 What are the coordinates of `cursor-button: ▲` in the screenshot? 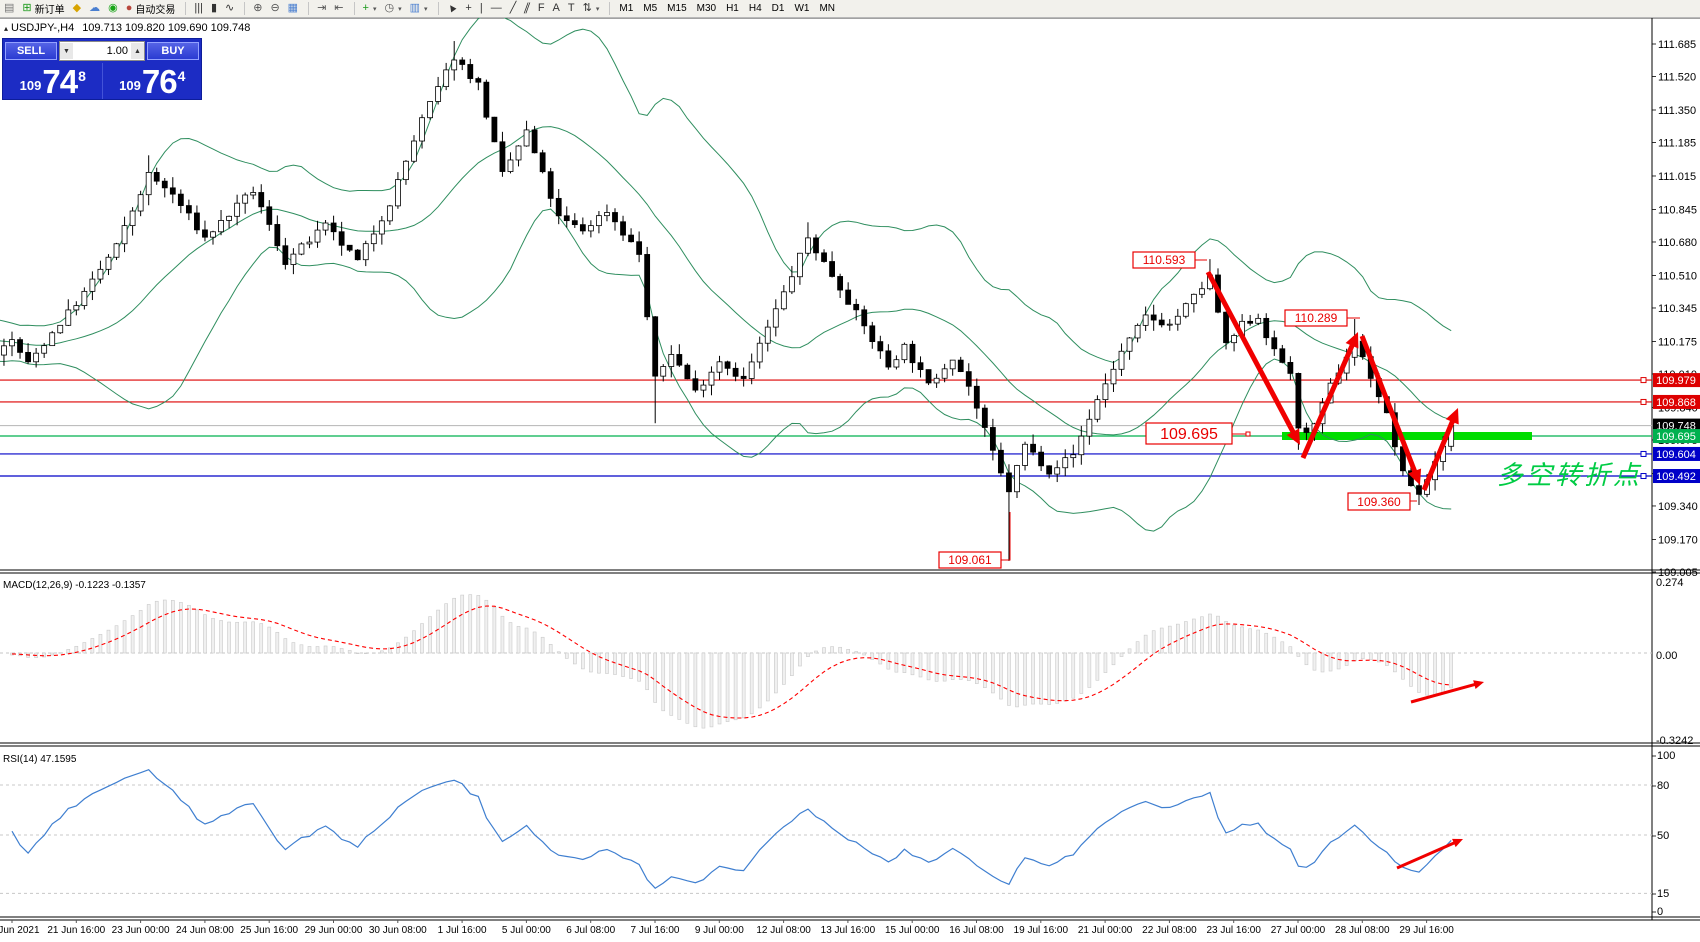 It's located at (452, 8).